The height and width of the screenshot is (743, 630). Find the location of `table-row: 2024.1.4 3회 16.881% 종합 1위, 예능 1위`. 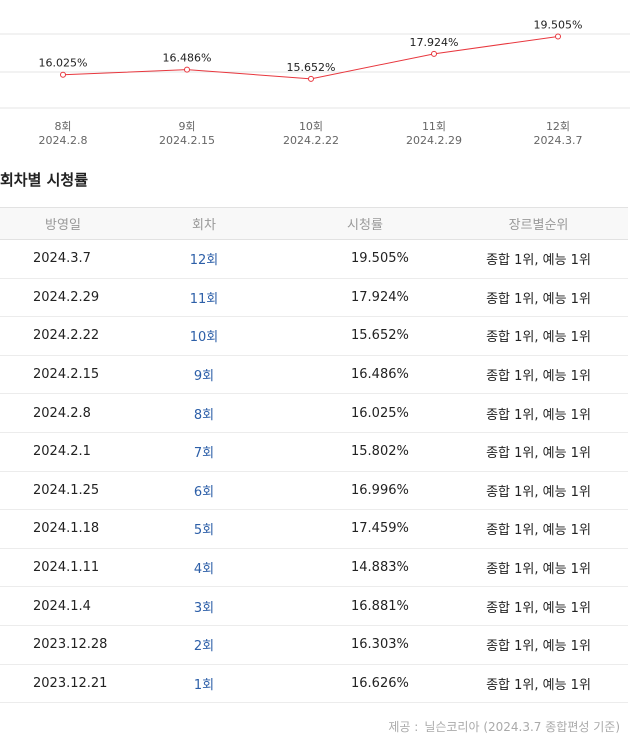

table-row: 2024.1.4 3회 16.881% 종합 1위, 예능 1위 is located at coordinates (314, 606).